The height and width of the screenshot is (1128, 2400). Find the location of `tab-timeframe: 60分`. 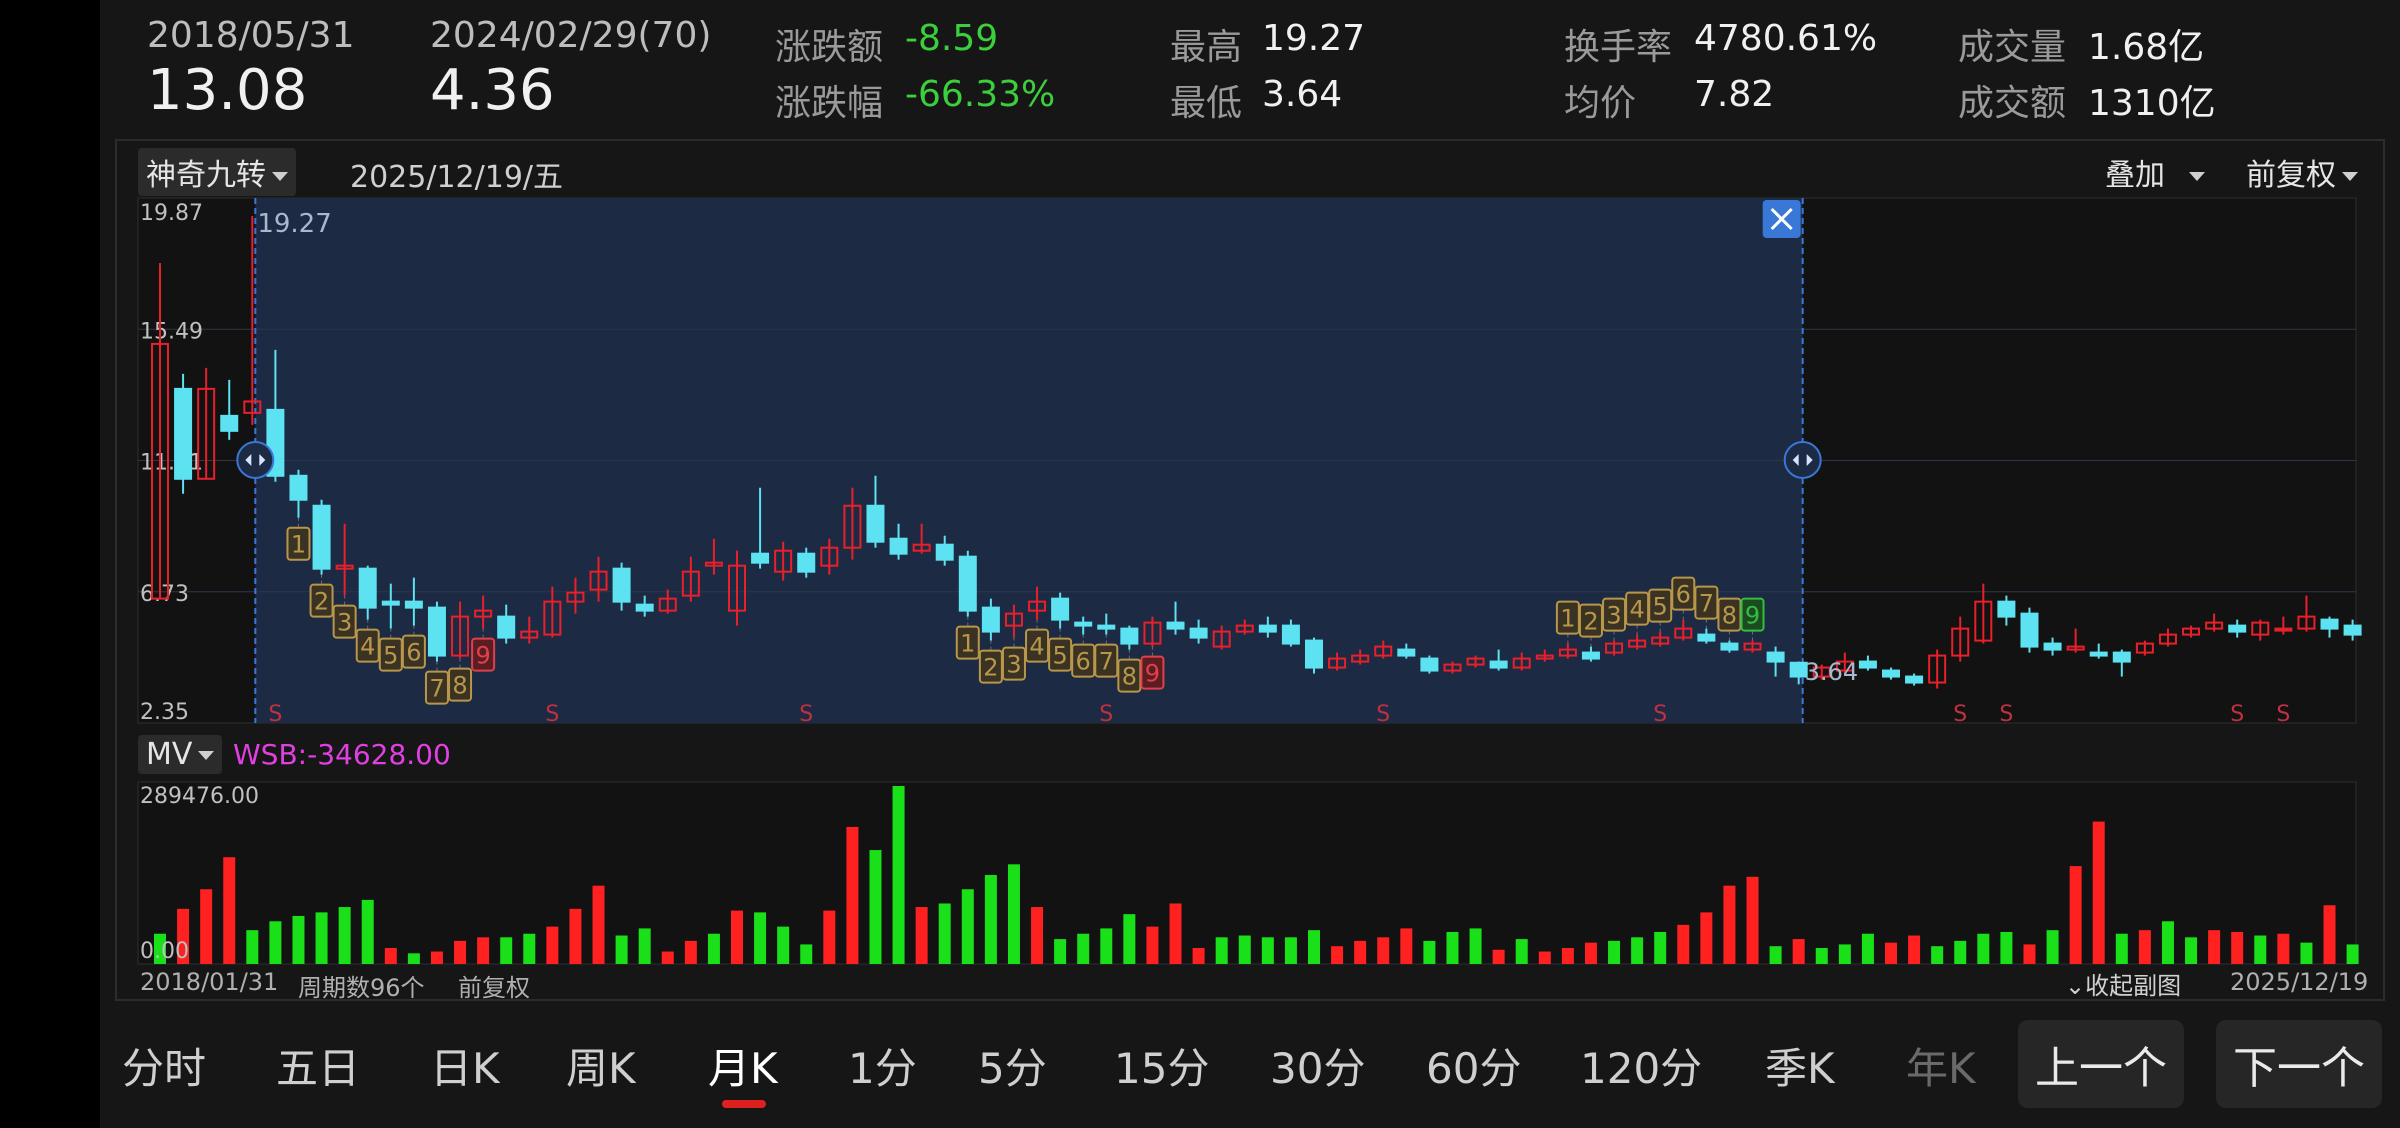

tab-timeframe: 60分 is located at coordinates (1474, 1068).